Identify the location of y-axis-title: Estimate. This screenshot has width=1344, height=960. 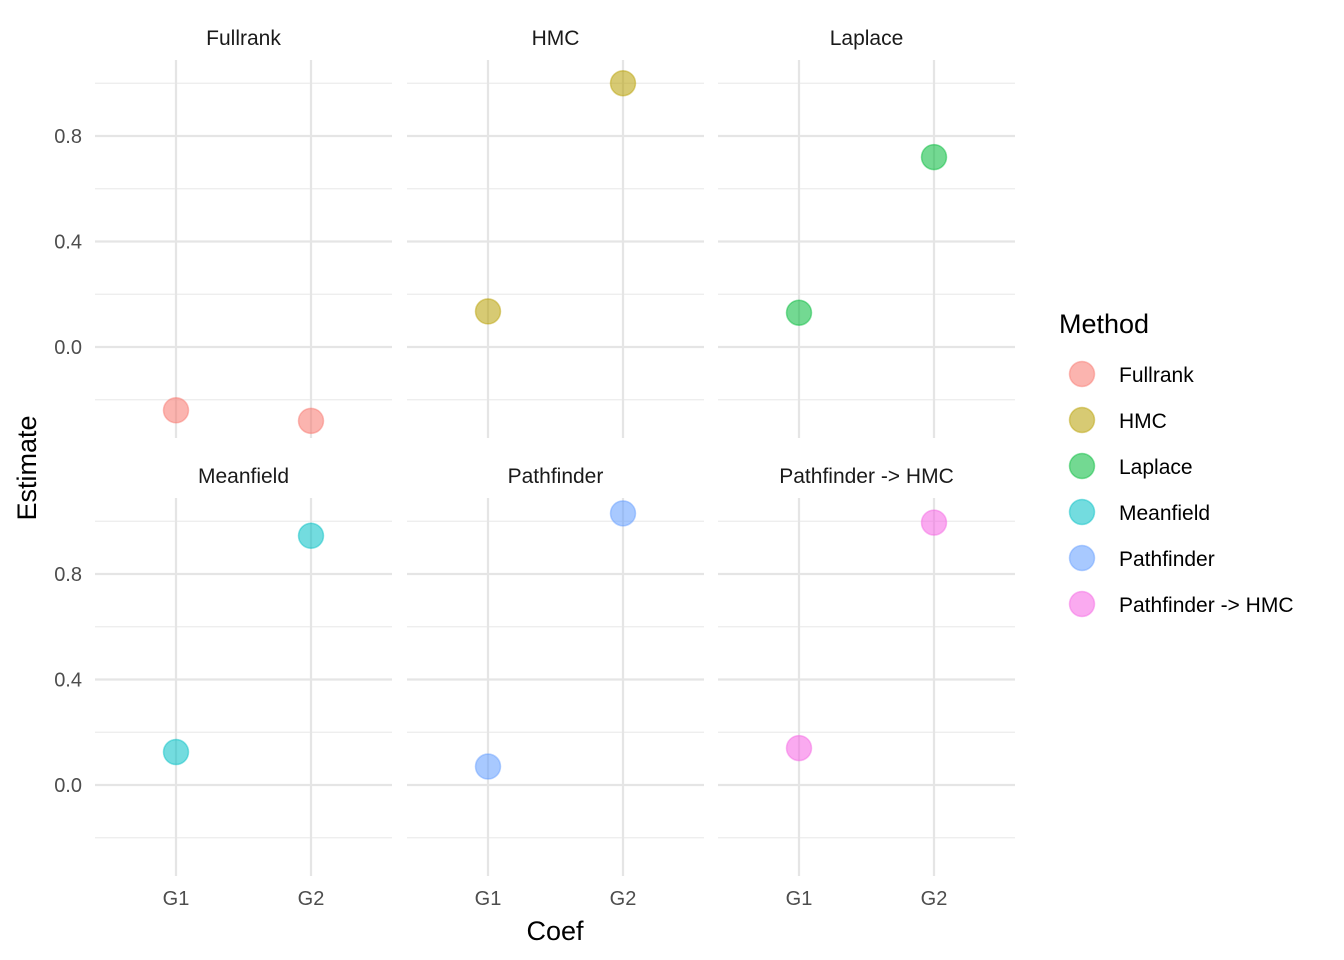
(27, 467).